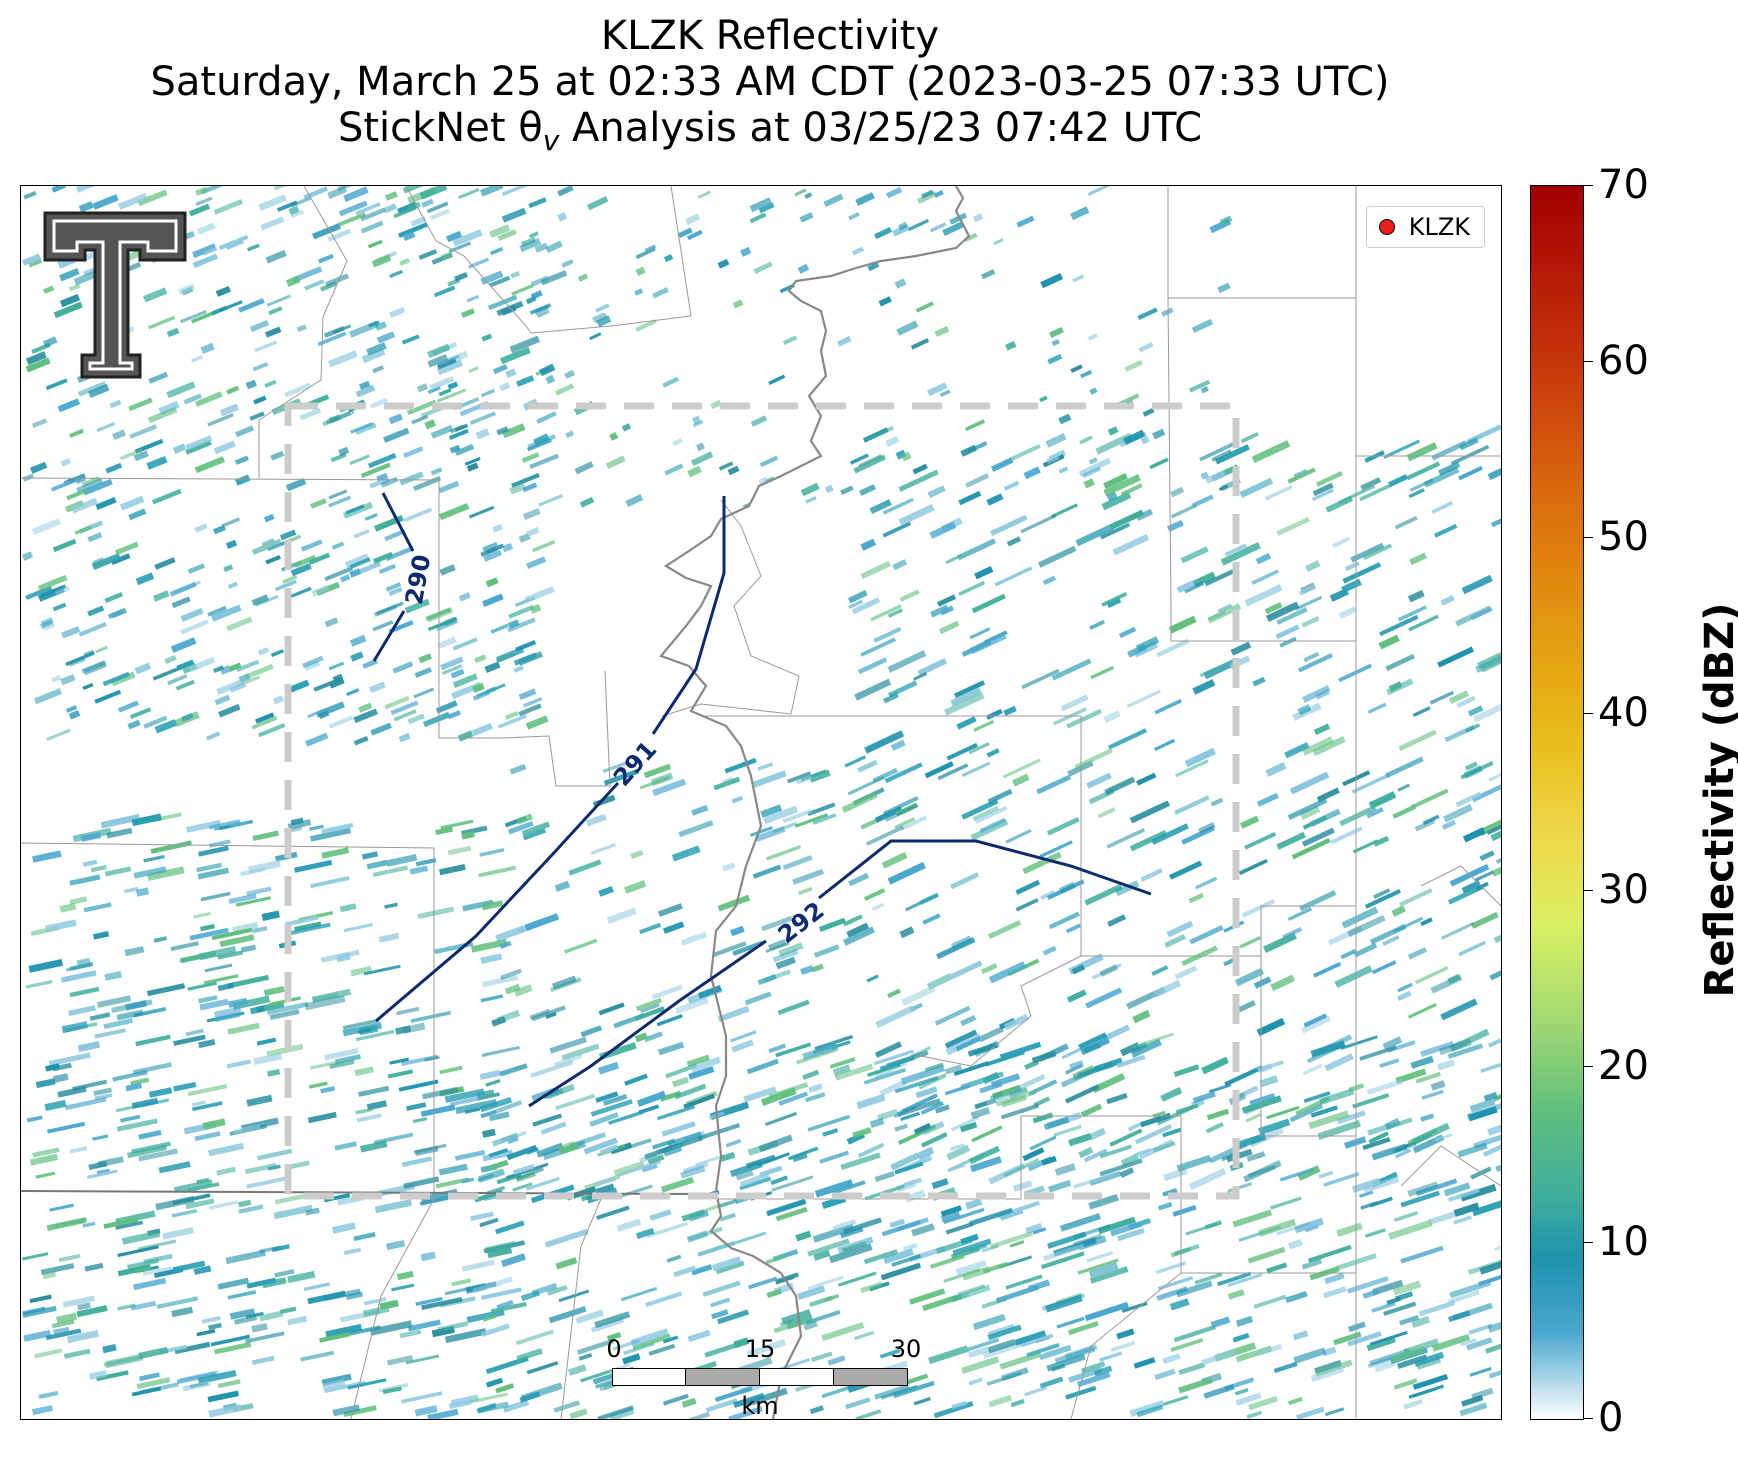 This screenshot has height=1459, width=1738. What do you see at coordinates (1623, 713) in the screenshot?
I see `colorbar-tick-label: 40` at bounding box center [1623, 713].